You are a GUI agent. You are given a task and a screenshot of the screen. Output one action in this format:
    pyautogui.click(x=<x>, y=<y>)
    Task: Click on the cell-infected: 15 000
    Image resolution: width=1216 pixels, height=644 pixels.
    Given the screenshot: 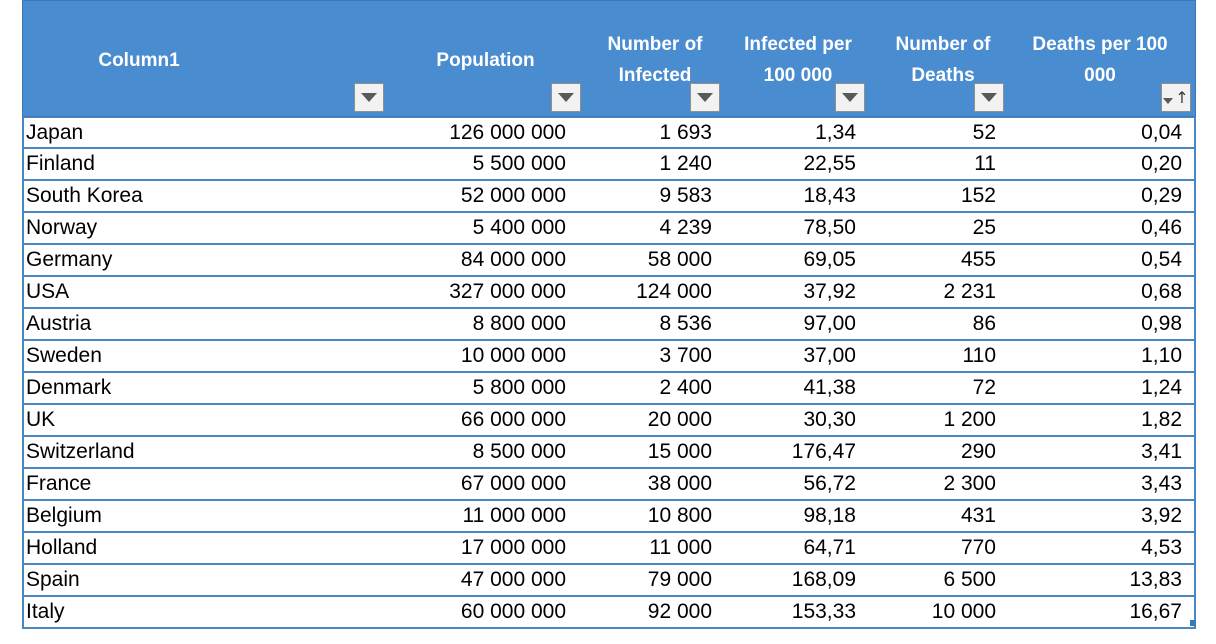 What is the action you would take?
    pyautogui.click(x=679, y=451)
    